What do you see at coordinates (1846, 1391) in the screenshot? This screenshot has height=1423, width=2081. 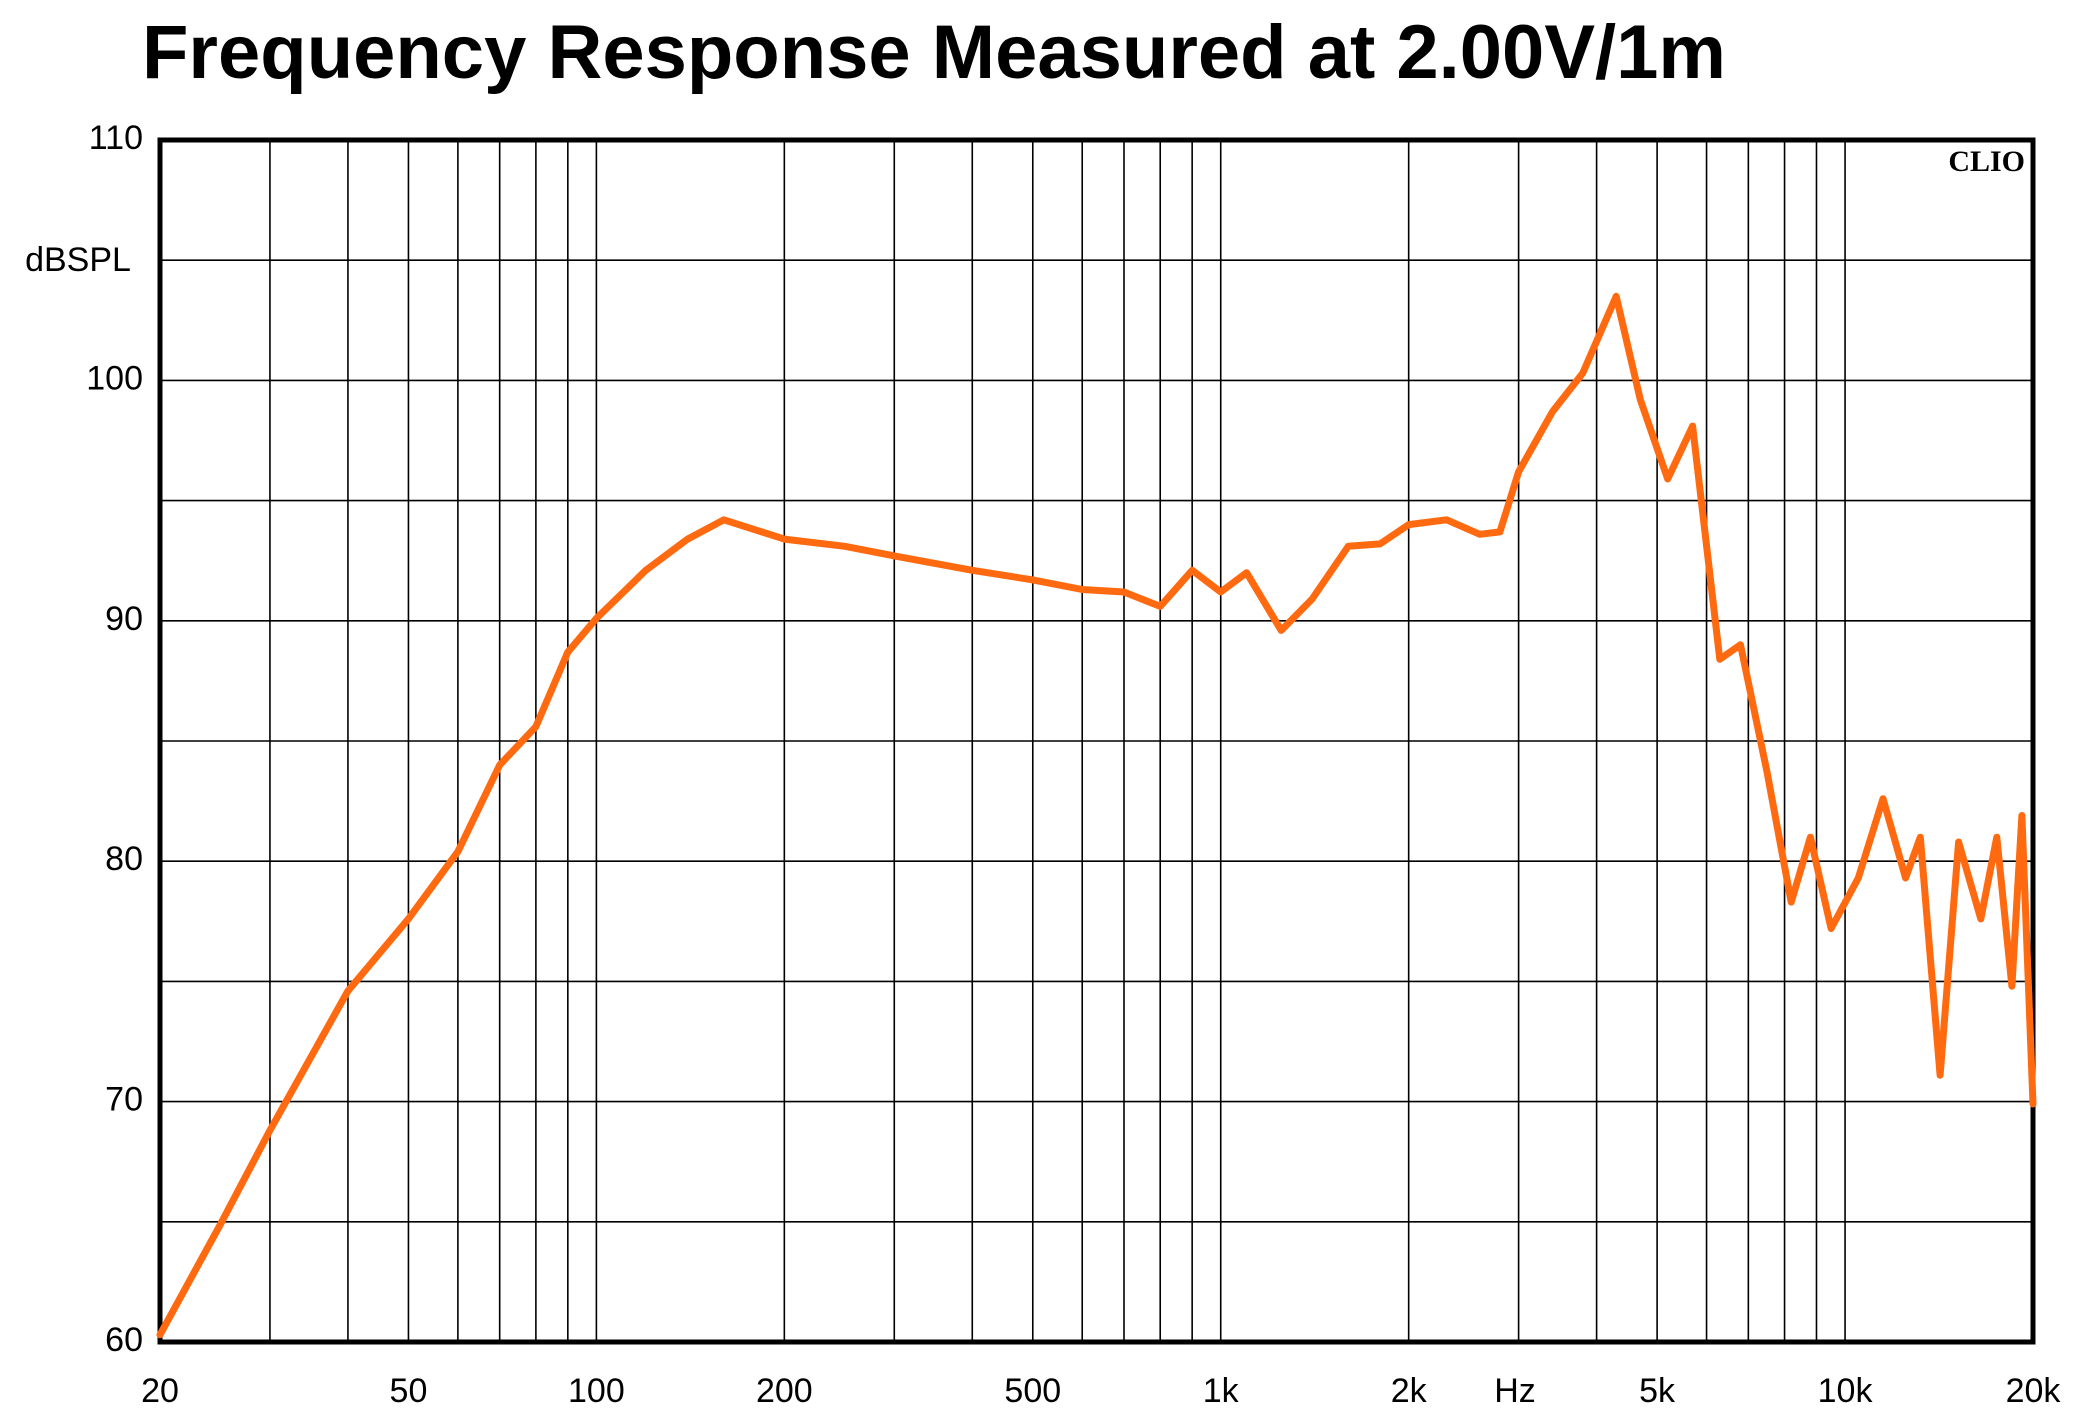 I see `x-tick-label: 10k` at bounding box center [1846, 1391].